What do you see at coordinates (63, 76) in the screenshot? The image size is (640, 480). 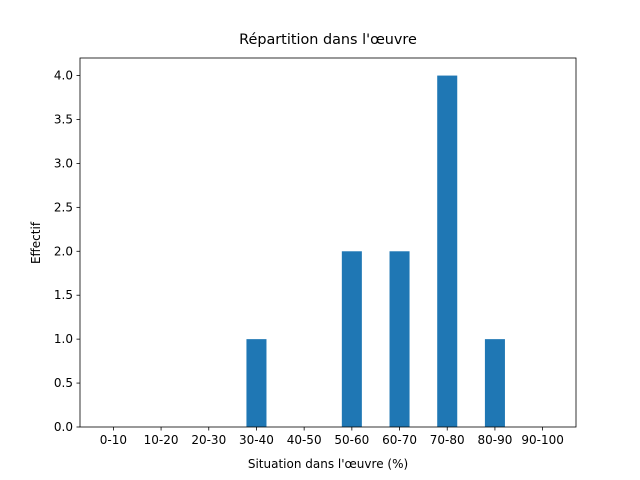 I see `y-tick-label: 4.0` at bounding box center [63, 76].